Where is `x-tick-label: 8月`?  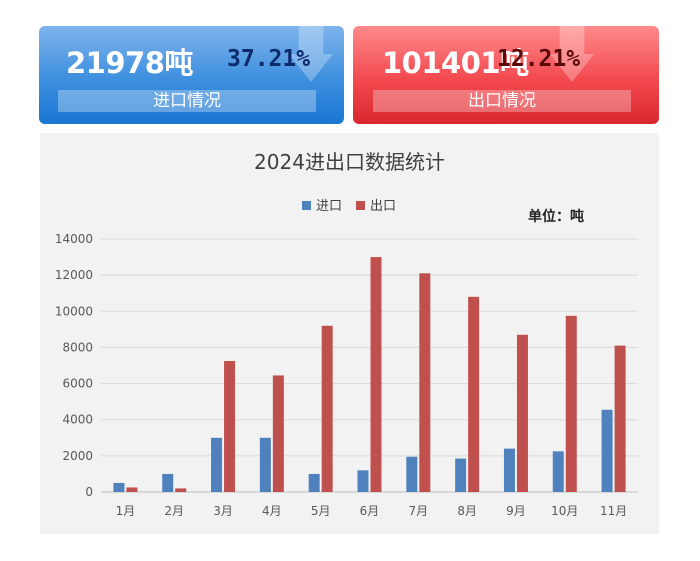
x-tick-label: 8月 is located at coordinates (467, 511).